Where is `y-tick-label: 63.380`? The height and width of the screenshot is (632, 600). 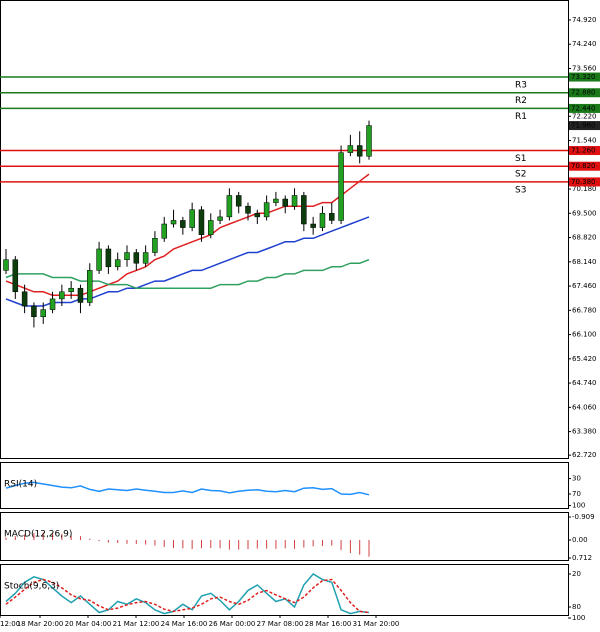 y-tick-label: 63.380 is located at coordinates (584, 432).